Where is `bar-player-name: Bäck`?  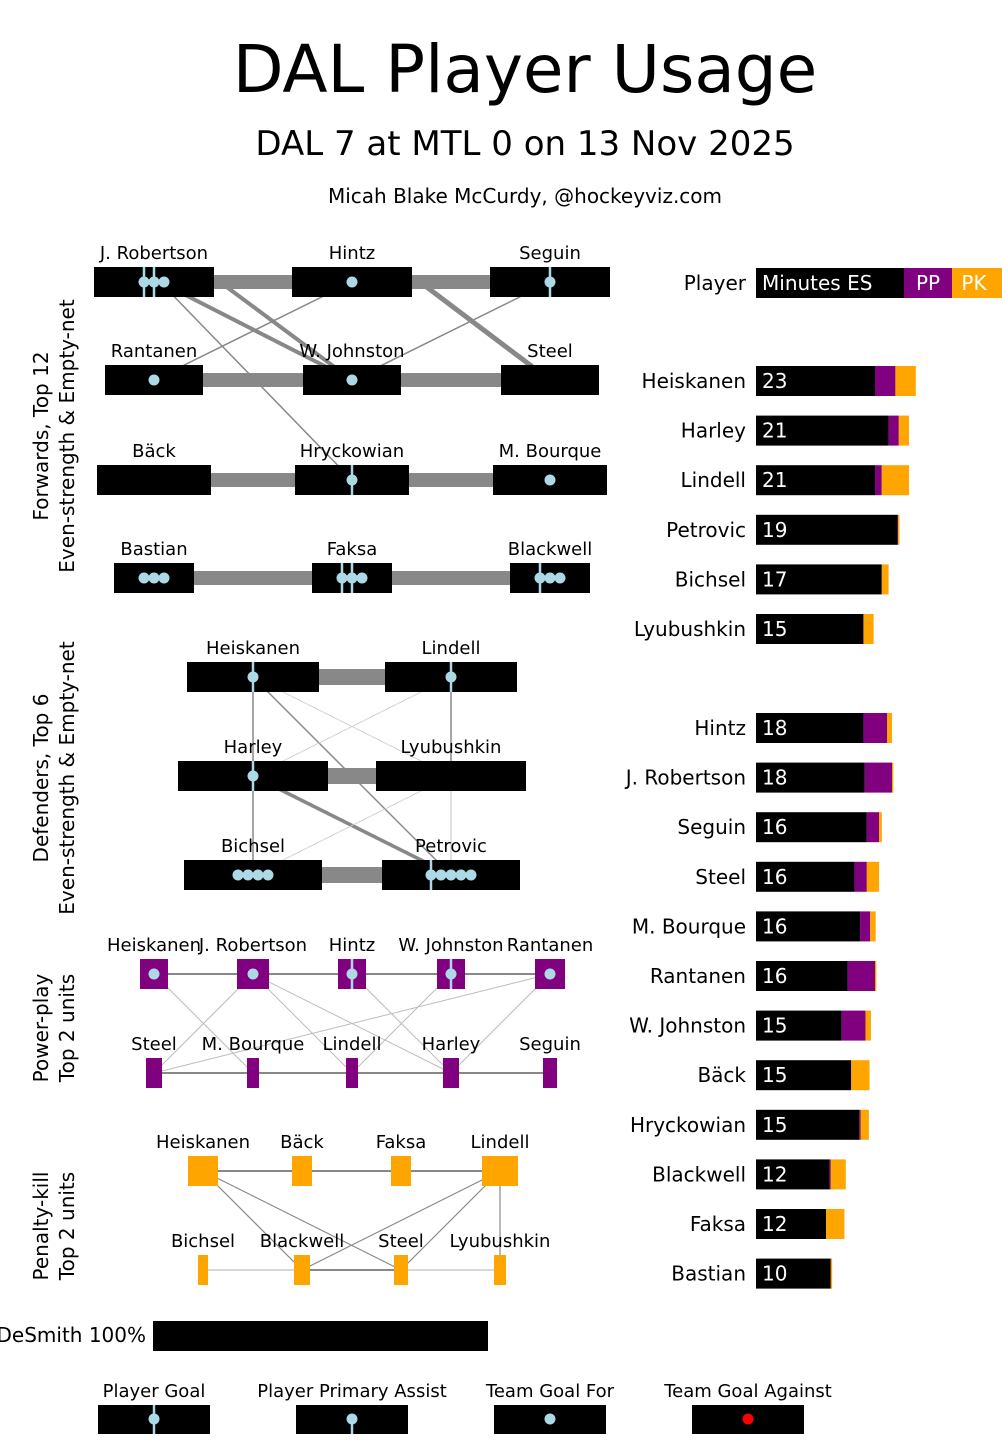
bar-player-name: Bäck is located at coordinates (721, 1075).